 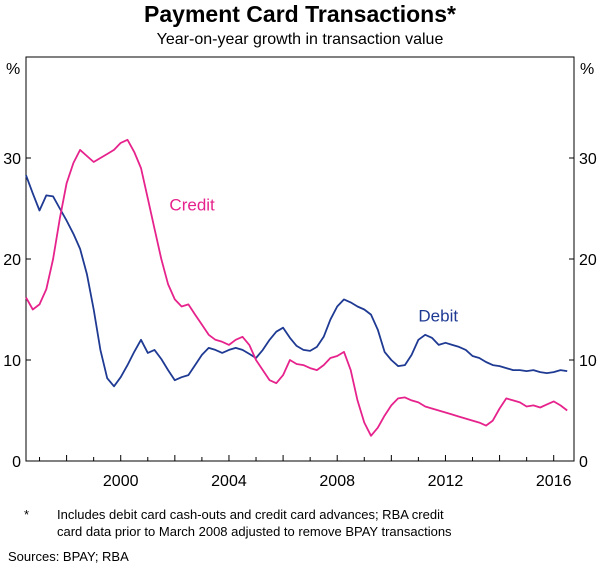 What do you see at coordinates (68, 556) in the screenshot?
I see `sources-note: Sources: BPAY; RBA` at bounding box center [68, 556].